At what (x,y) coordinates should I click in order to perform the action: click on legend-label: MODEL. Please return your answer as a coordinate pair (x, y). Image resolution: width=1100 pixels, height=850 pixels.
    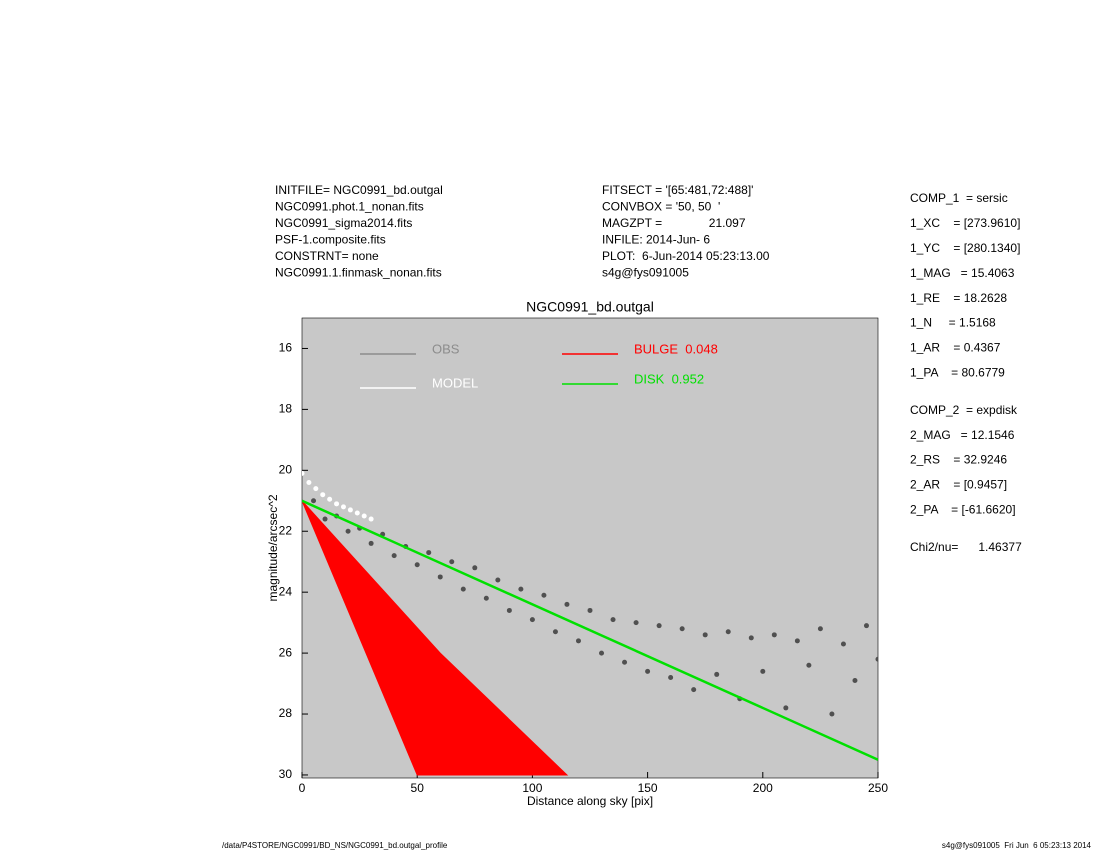
    Looking at the image, I should click on (455, 382).